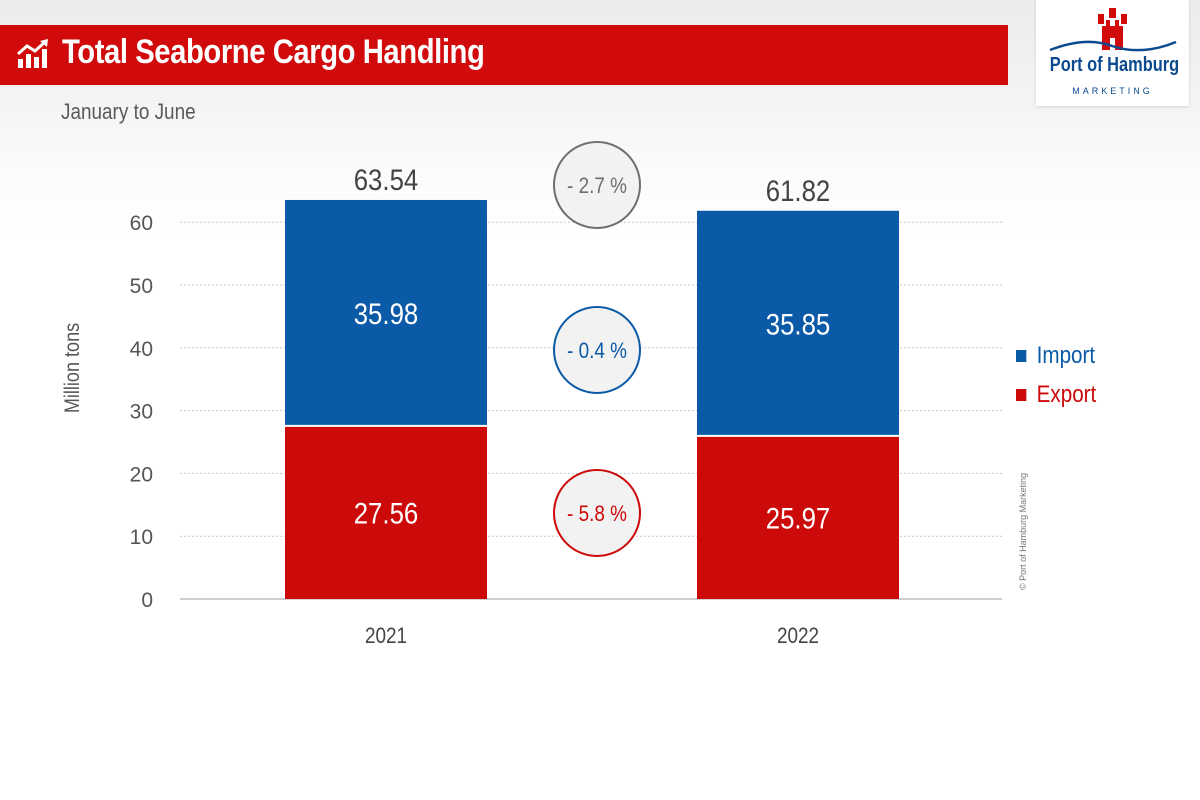 This screenshot has width=1200, height=800. What do you see at coordinates (1113, 30) in the screenshot?
I see `hamburg-castle-icon` at bounding box center [1113, 30].